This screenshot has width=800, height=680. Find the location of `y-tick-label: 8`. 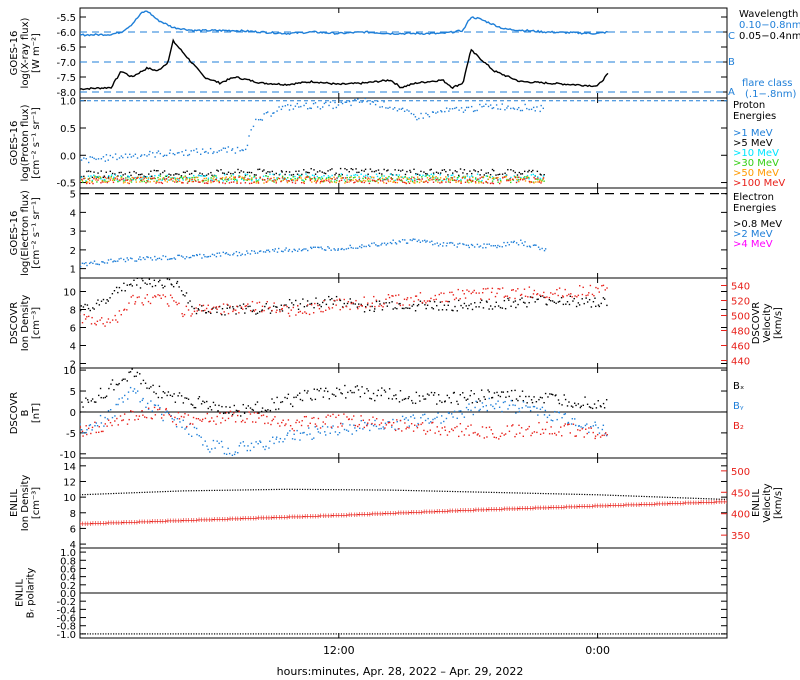

y-tick-label: 8 is located at coordinates (73, 514).